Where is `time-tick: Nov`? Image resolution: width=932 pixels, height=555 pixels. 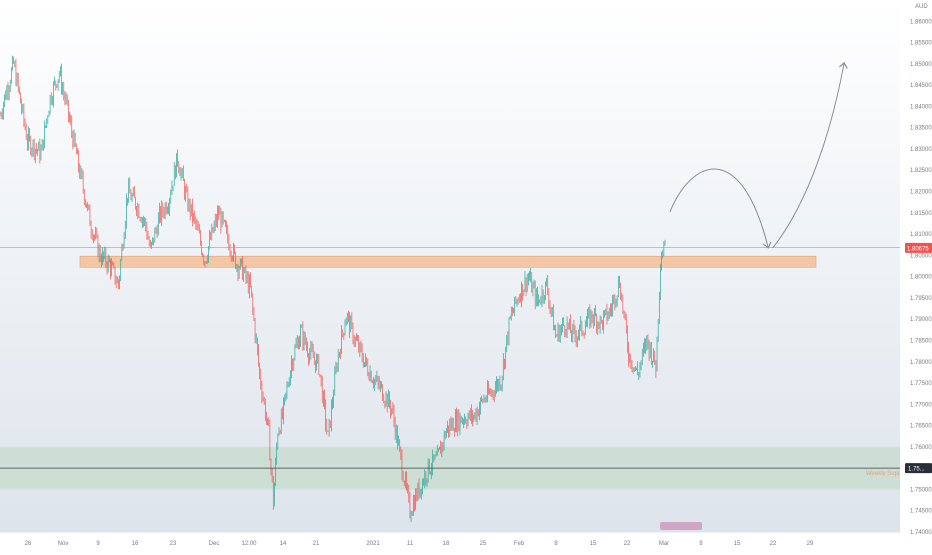 time-tick: Nov is located at coordinates (63, 544).